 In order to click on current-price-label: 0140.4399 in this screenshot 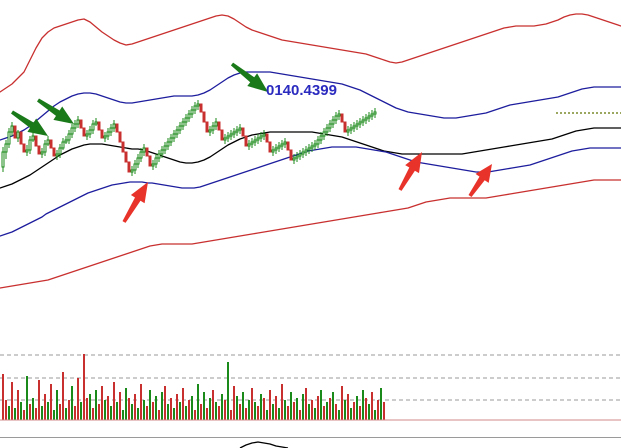, I will do `click(301, 90)`.